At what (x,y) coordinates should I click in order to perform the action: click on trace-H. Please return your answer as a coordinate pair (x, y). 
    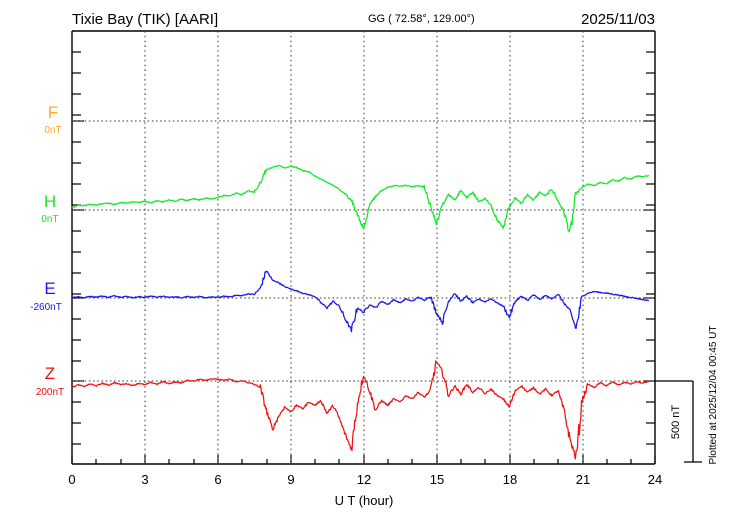
    Looking at the image, I should click on (360, 198).